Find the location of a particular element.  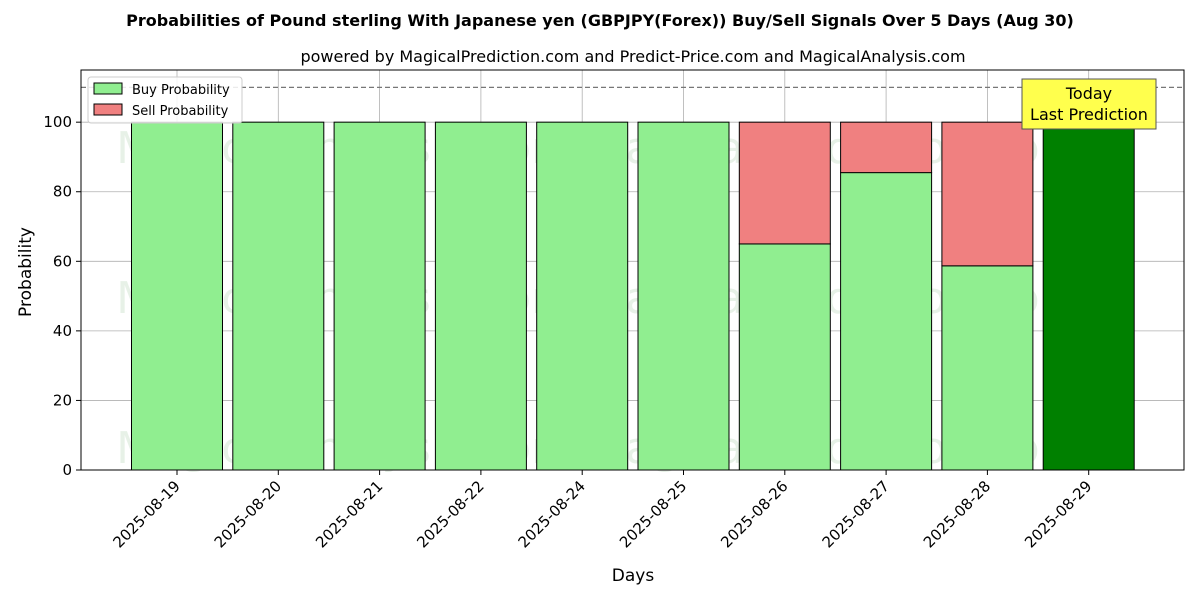

x-tick-label: 2025-08-21 is located at coordinates (349, 514).